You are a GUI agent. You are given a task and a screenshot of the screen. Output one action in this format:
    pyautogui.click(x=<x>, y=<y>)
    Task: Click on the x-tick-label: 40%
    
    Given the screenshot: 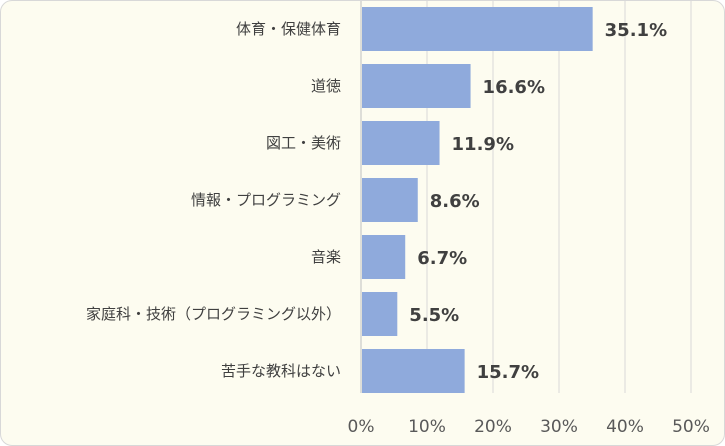 What is the action you would take?
    pyautogui.click(x=625, y=427)
    